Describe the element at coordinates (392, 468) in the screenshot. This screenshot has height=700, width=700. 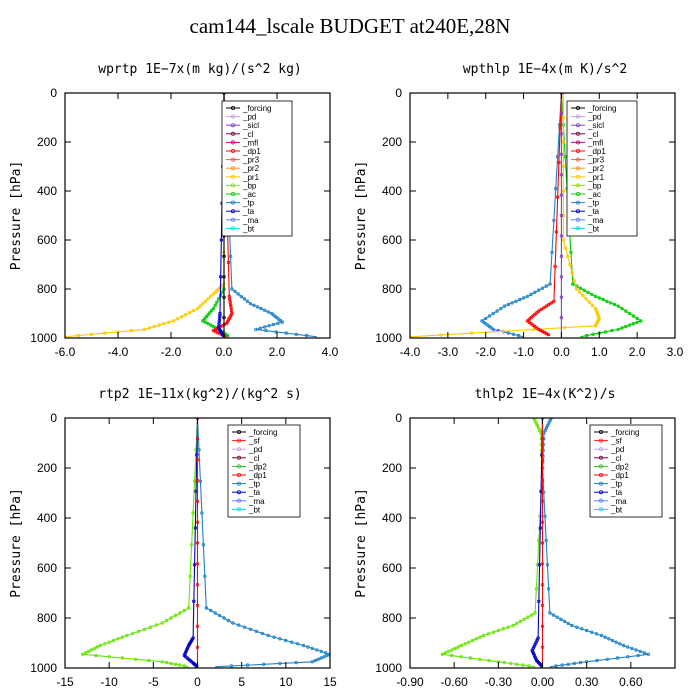
I see `y-tick-label: 200` at that location.